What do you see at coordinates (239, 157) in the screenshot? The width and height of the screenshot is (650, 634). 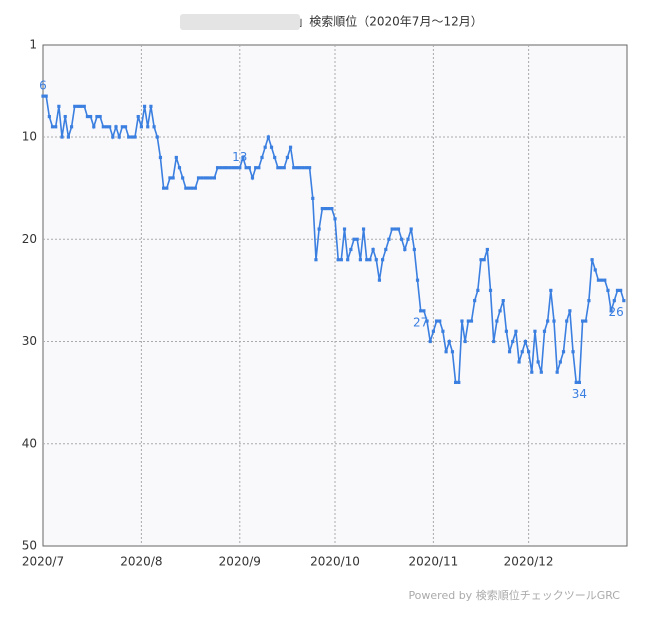 I see `data-label: 13` at bounding box center [239, 157].